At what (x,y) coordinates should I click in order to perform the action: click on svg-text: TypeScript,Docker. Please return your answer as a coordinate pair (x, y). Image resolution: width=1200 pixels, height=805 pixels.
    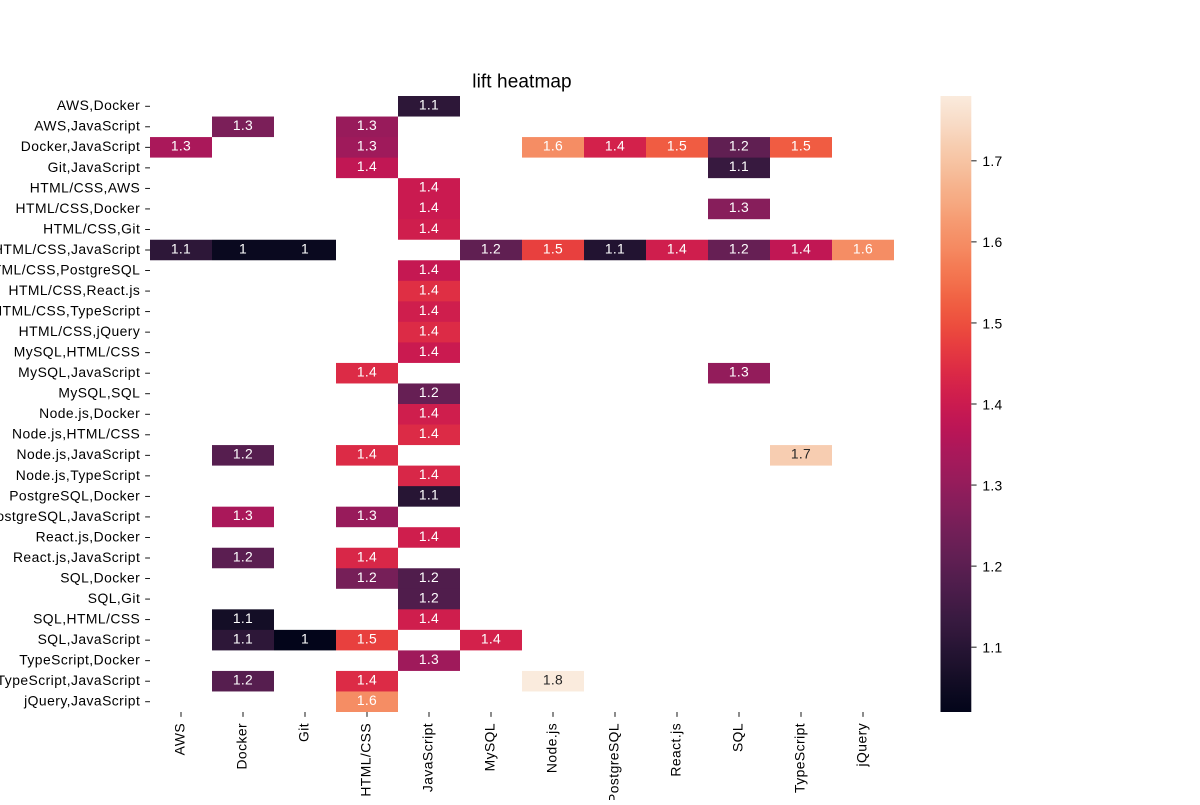
    Looking at the image, I should click on (79, 660).